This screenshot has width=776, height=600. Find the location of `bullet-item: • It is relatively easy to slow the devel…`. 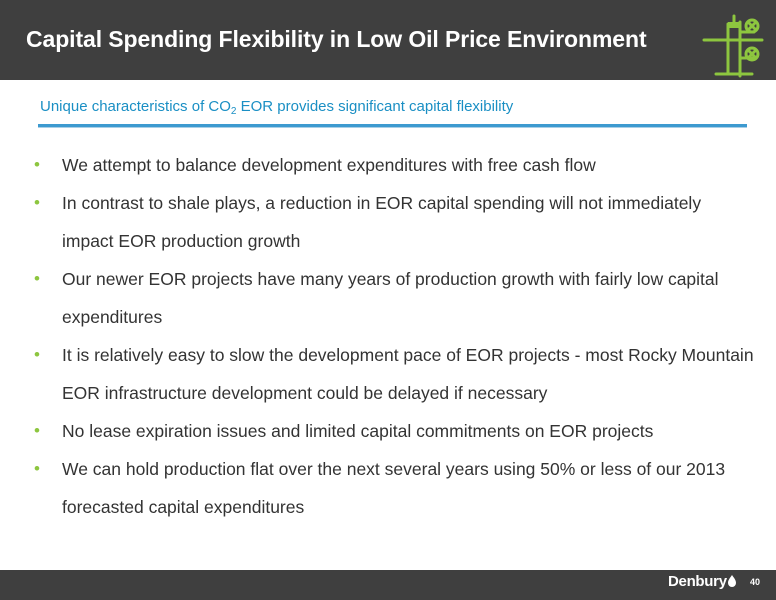

bullet-item: • It is relatively easy to slow the devel… is located at coordinates (394, 374).